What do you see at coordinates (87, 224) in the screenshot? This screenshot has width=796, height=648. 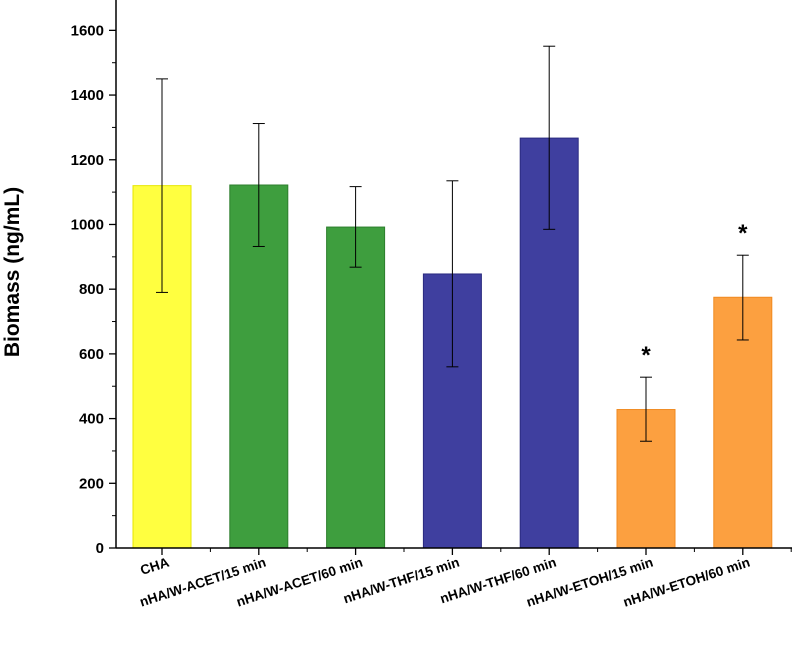 I see `y-tick-label: 1000` at bounding box center [87, 224].